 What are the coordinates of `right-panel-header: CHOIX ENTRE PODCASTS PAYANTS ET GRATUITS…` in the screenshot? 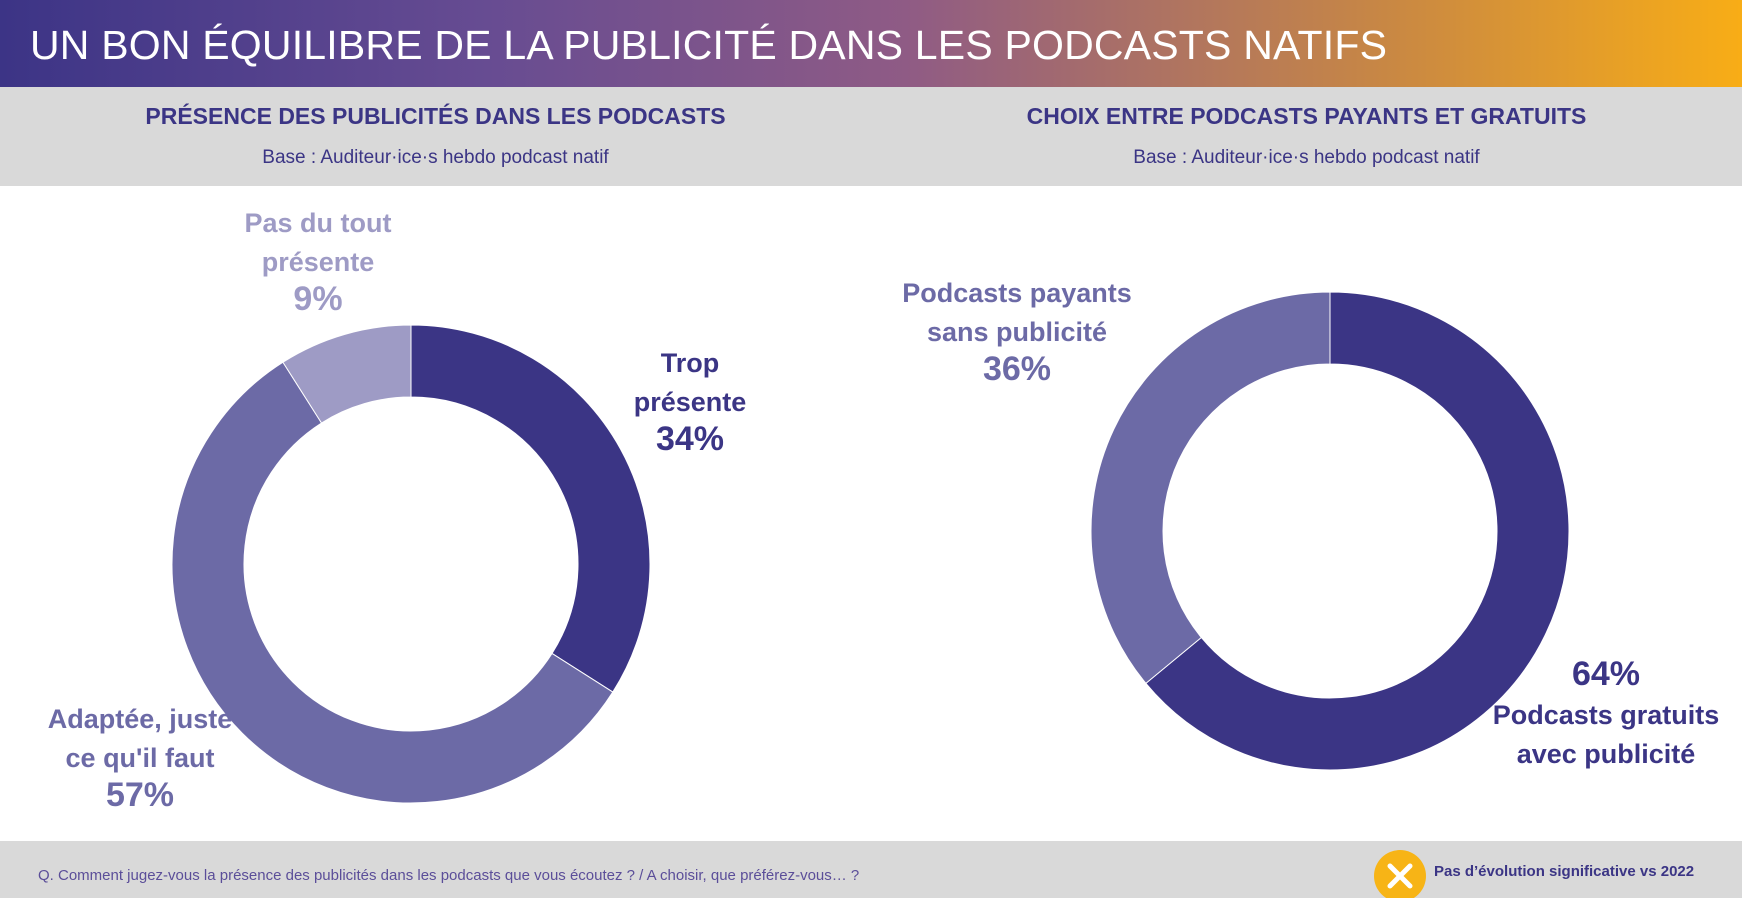 It's located at (1306, 136).